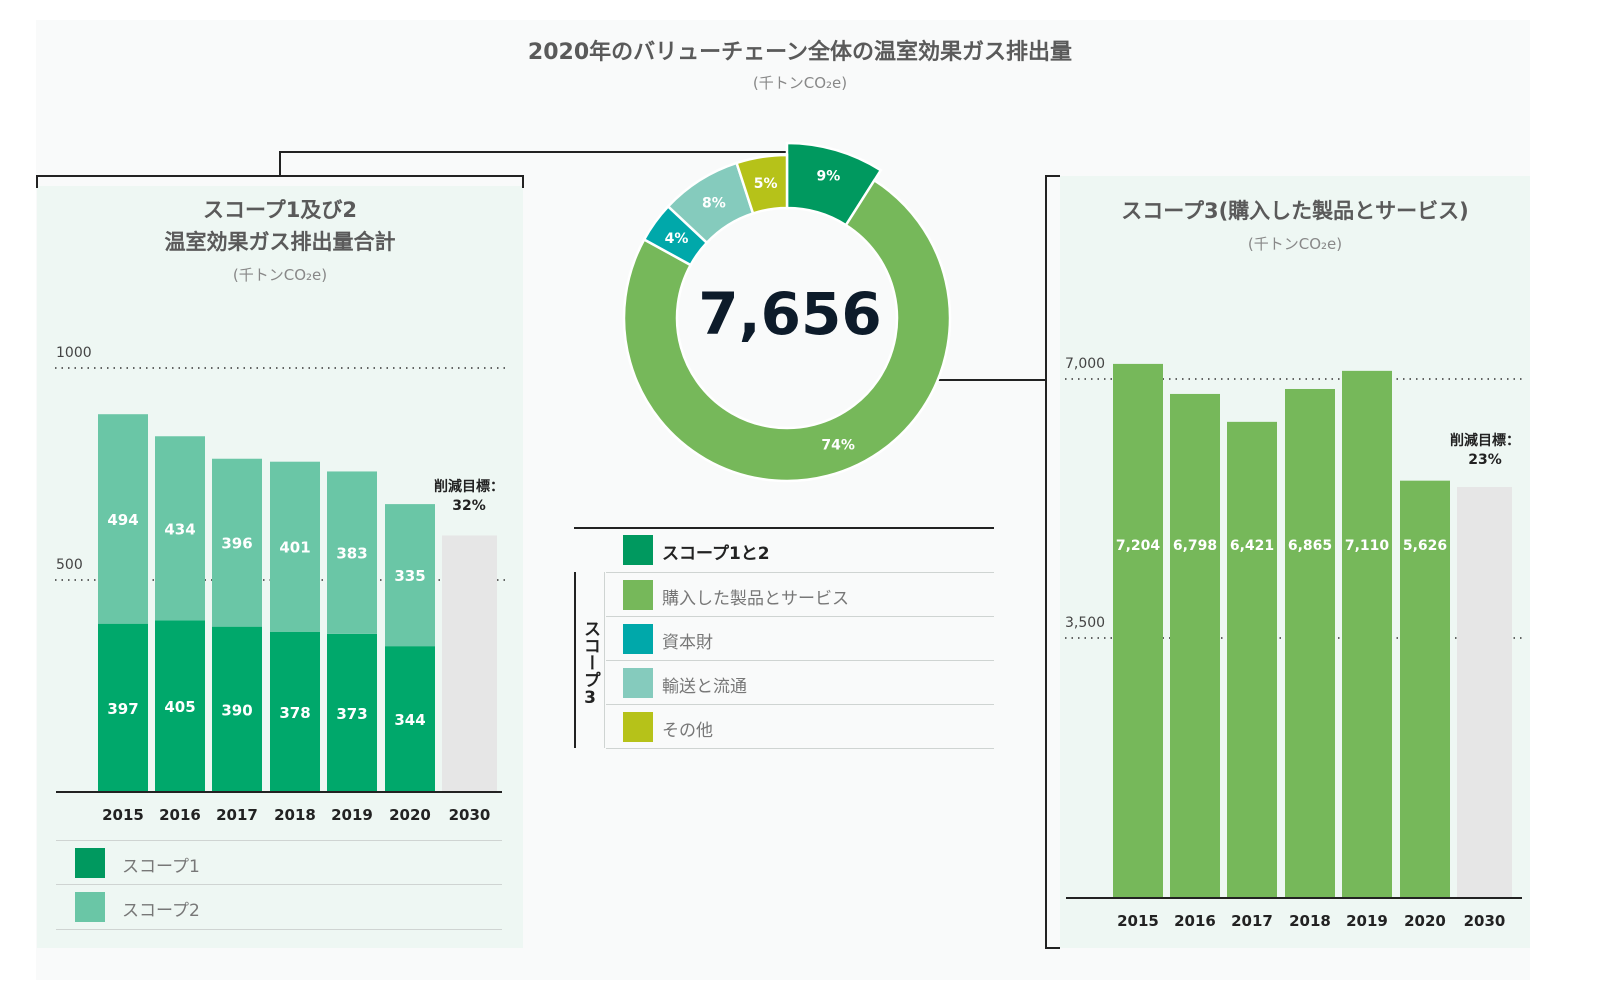 The height and width of the screenshot is (999, 1600). What do you see at coordinates (1367, 921) in the screenshot?
I see `right-xtick-label: 2019` at bounding box center [1367, 921].